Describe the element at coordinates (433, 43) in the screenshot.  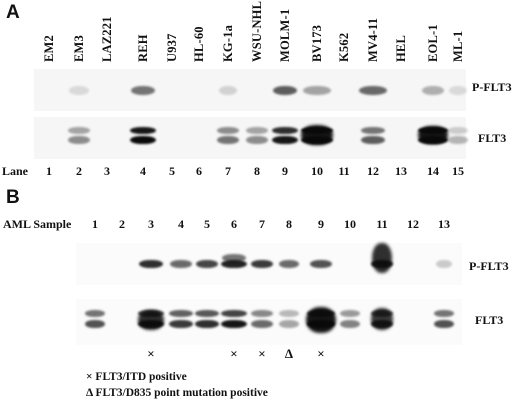
I see `cell-line-label: EOL-1` at that location.